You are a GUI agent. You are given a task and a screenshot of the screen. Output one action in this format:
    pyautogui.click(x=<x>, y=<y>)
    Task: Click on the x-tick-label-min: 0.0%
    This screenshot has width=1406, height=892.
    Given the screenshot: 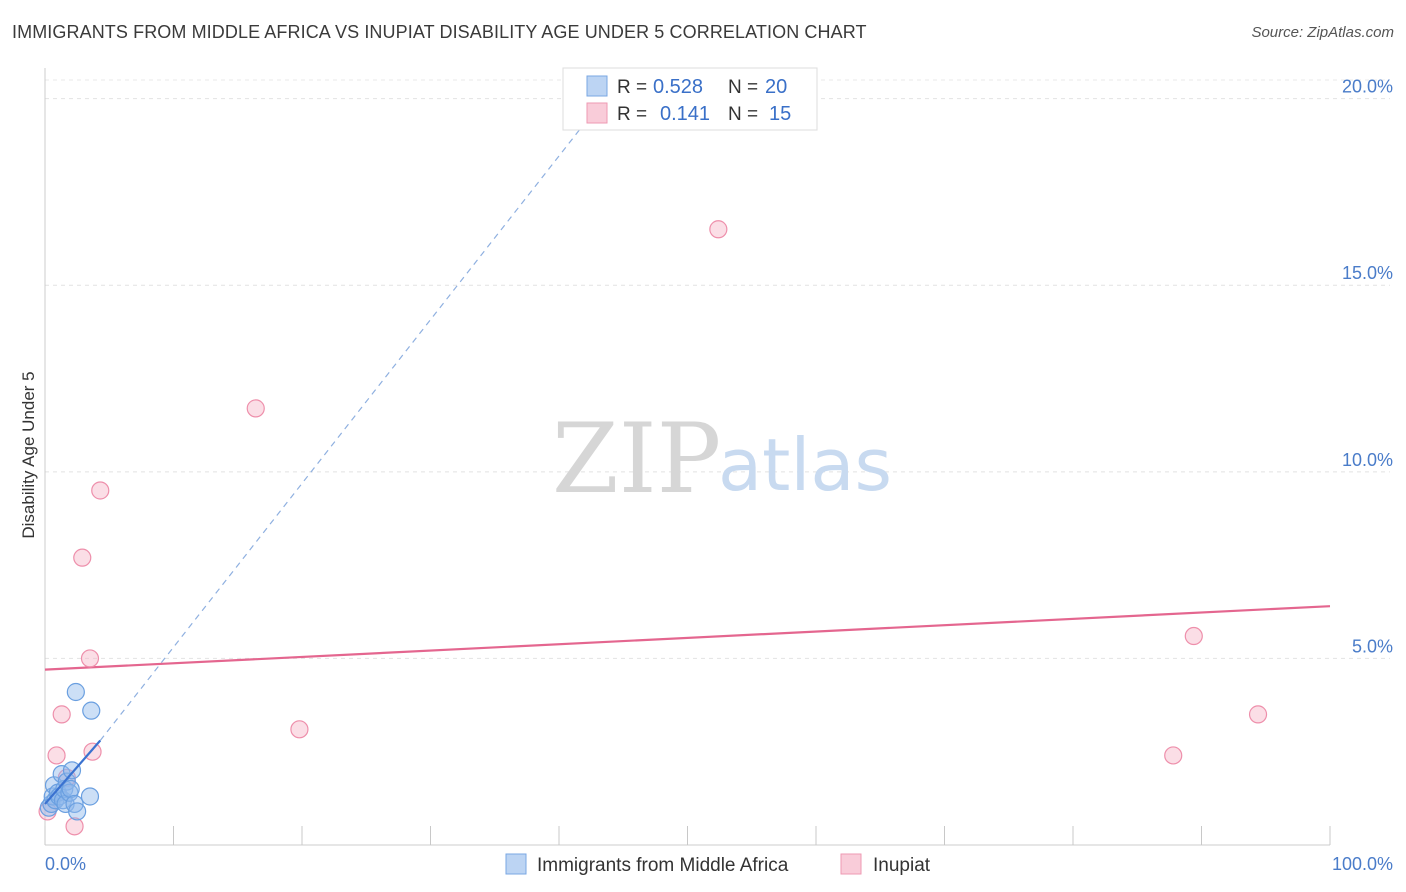 What is the action you would take?
    pyautogui.click(x=65, y=864)
    